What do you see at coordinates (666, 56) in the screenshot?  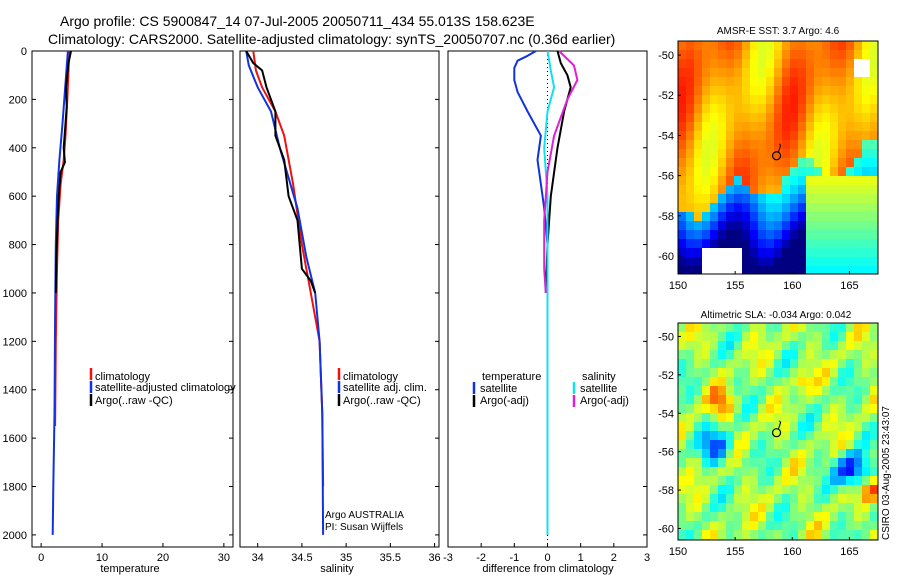 I see `map-y-tick-label: -50` at bounding box center [666, 56].